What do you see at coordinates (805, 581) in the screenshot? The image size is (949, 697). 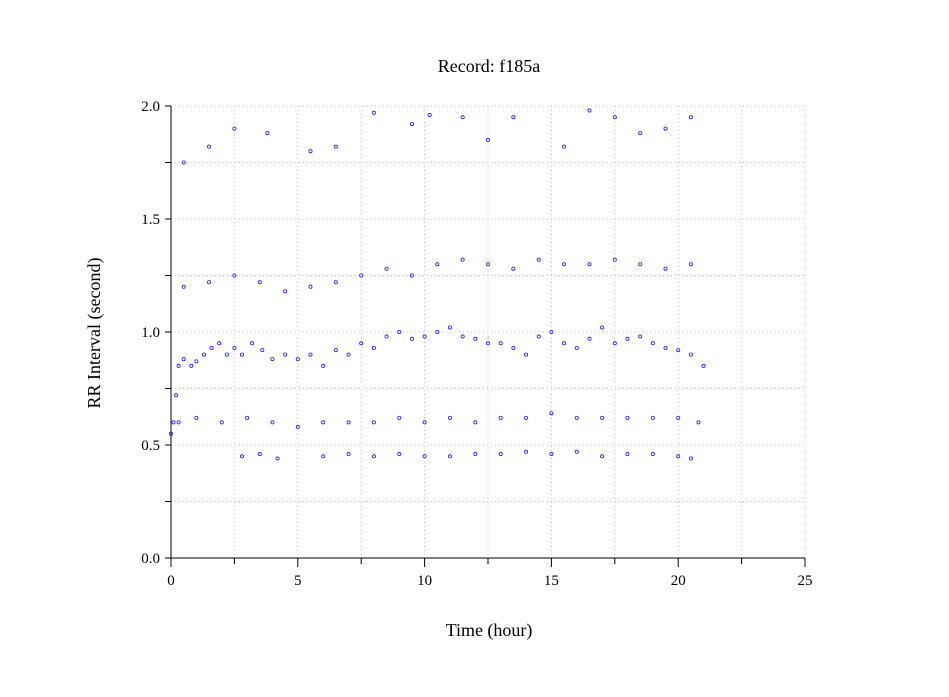 I see `x-tick-label: 25` at bounding box center [805, 581].